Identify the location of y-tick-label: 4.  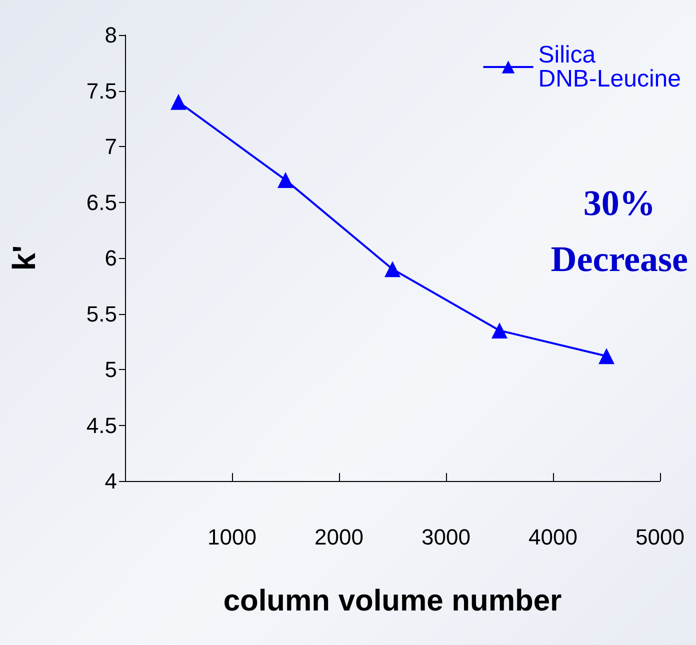
(110, 481).